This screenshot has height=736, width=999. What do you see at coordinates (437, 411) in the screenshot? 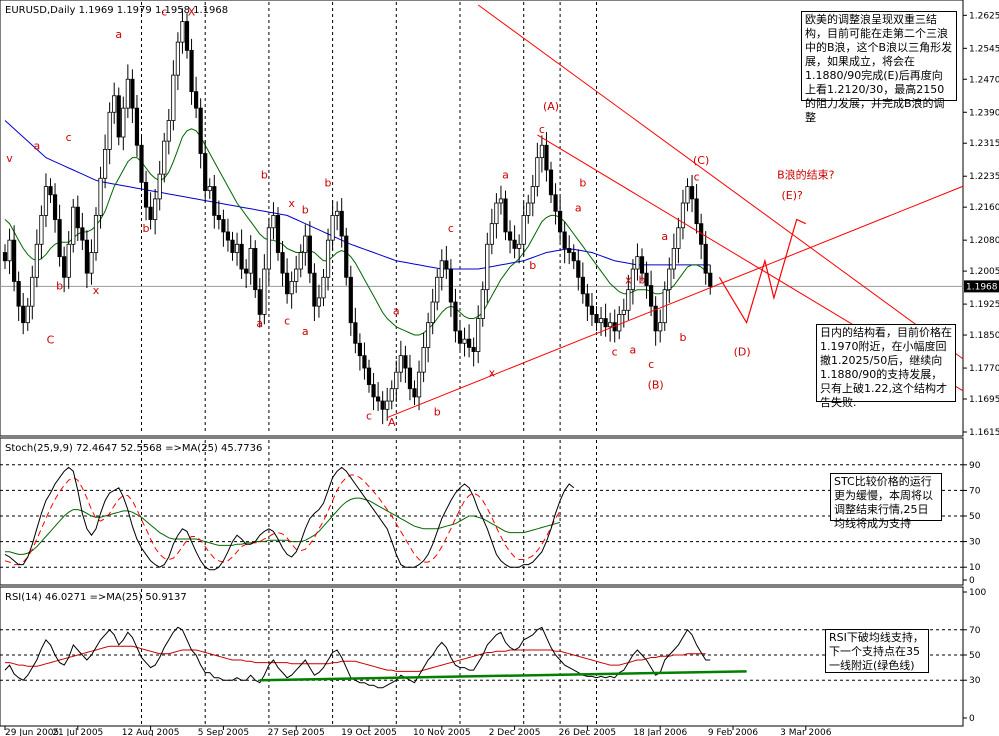
I see `wave-label-20: b` at bounding box center [437, 411].